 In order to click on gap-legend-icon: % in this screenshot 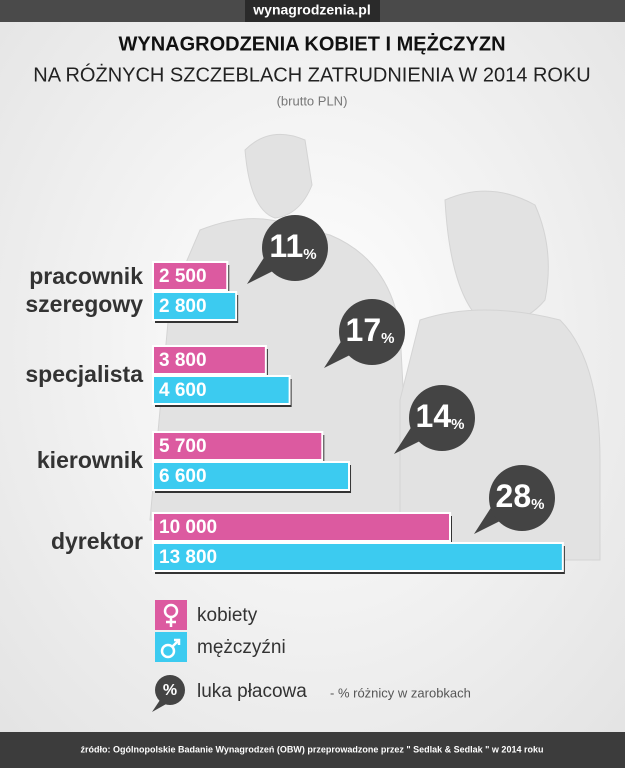, I will do `click(170, 690)`.